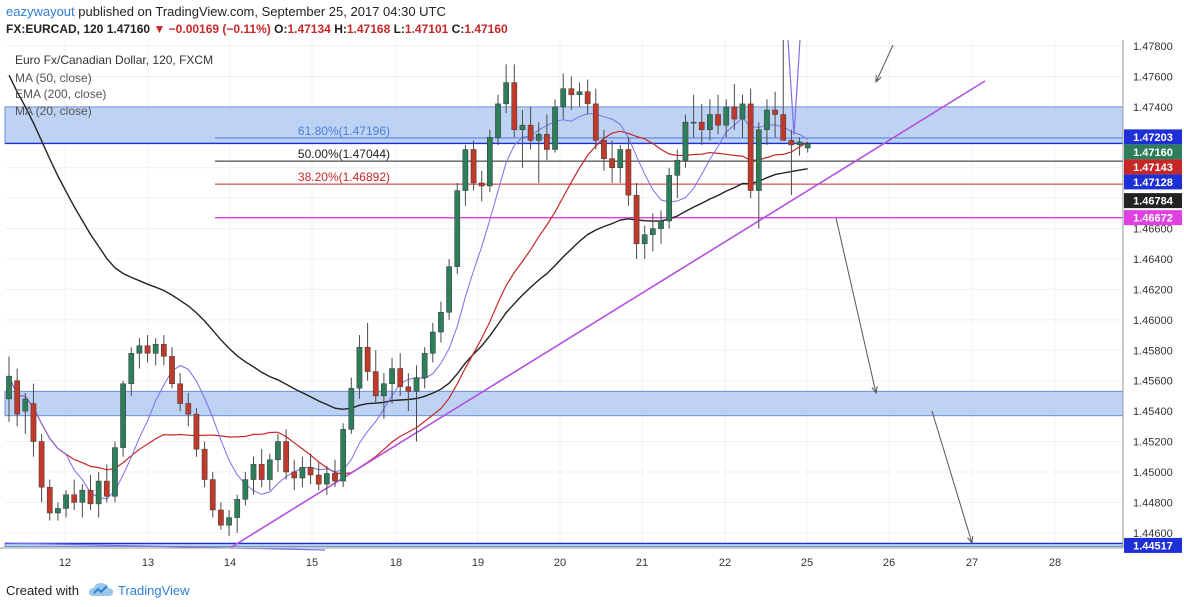 The width and height of the screenshot is (1184, 607). I want to click on price-badge-label: 1.47203, so click(1153, 138).